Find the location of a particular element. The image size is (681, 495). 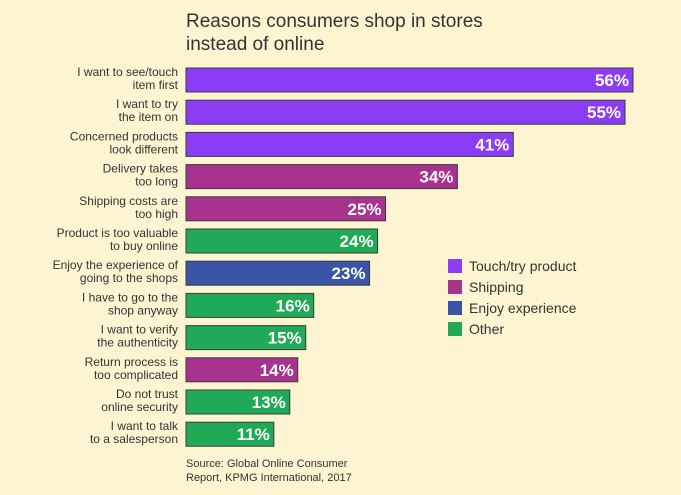

category-label-line: item first is located at coordinates (156, 85).